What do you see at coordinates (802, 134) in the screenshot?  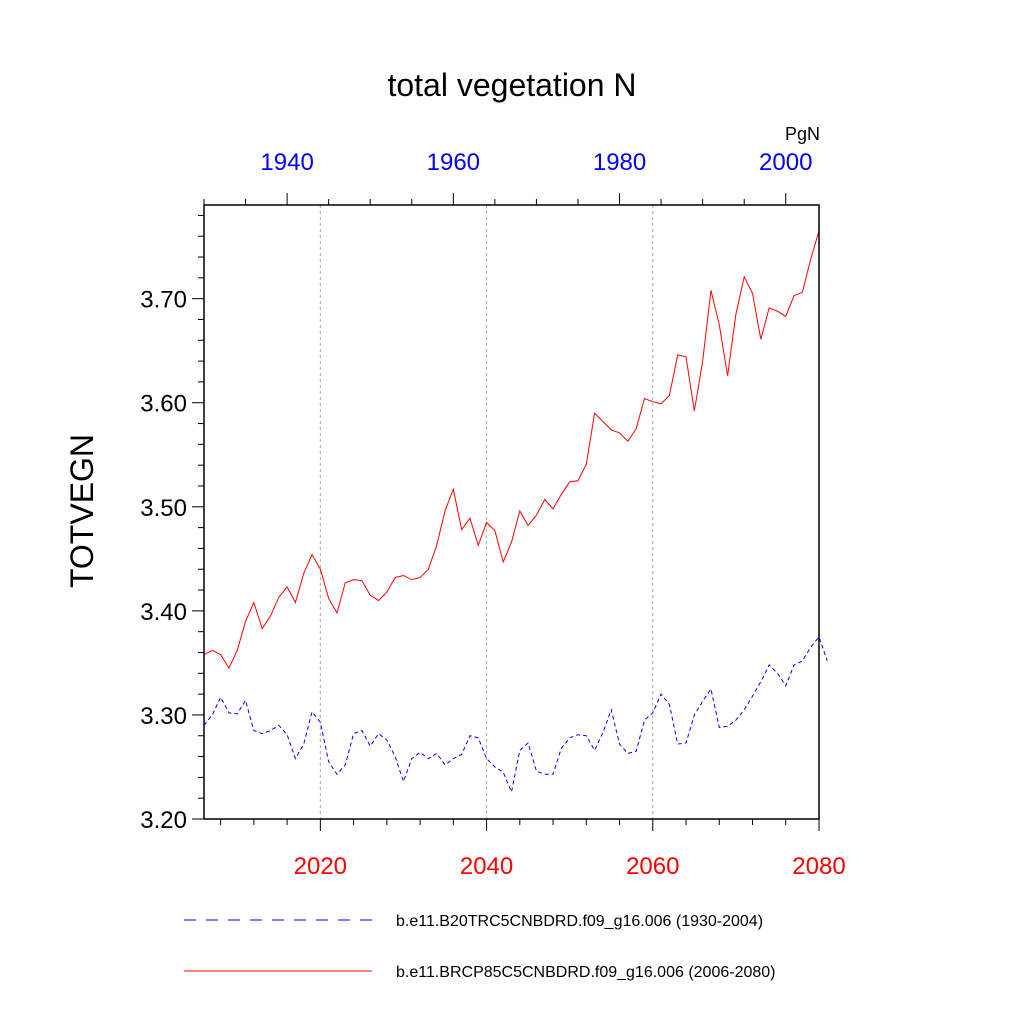 I see `units-label: PgN` at bounding box center [802, 134].